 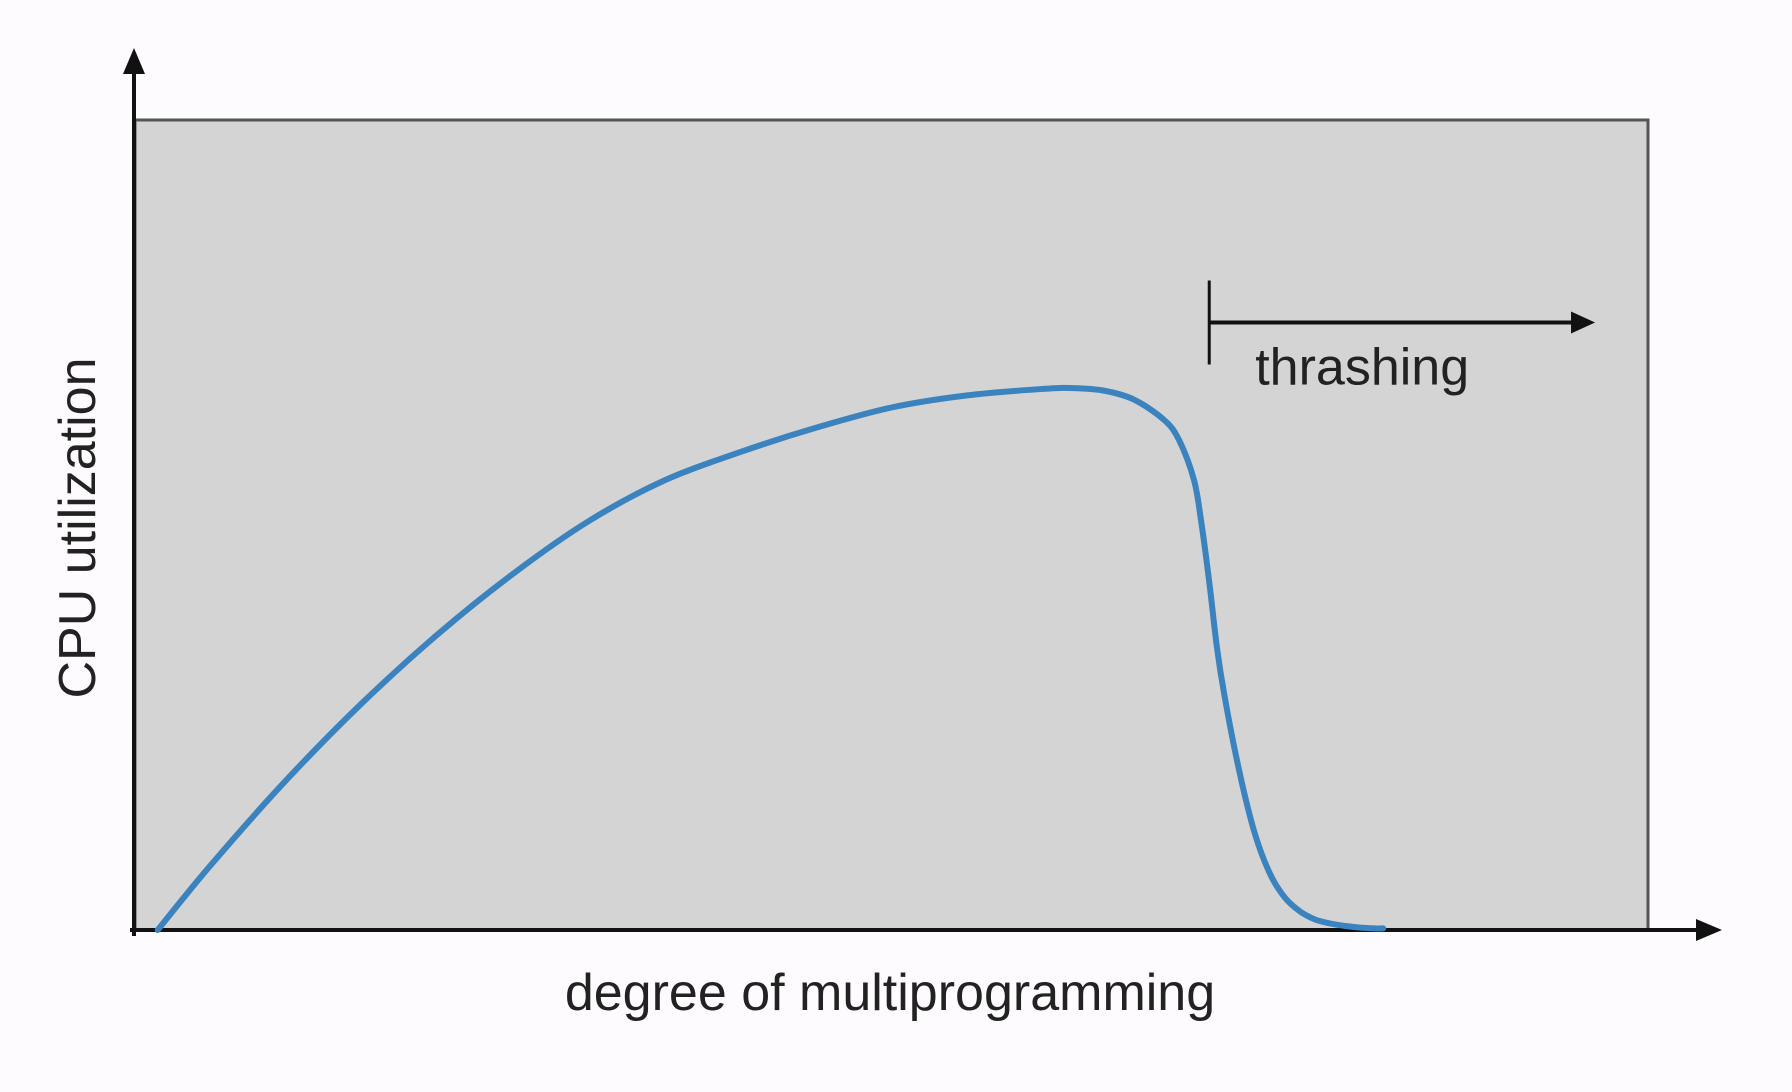 I want to click on x-axis-title: degree of multiprogramming, so click(x=890, y=993).